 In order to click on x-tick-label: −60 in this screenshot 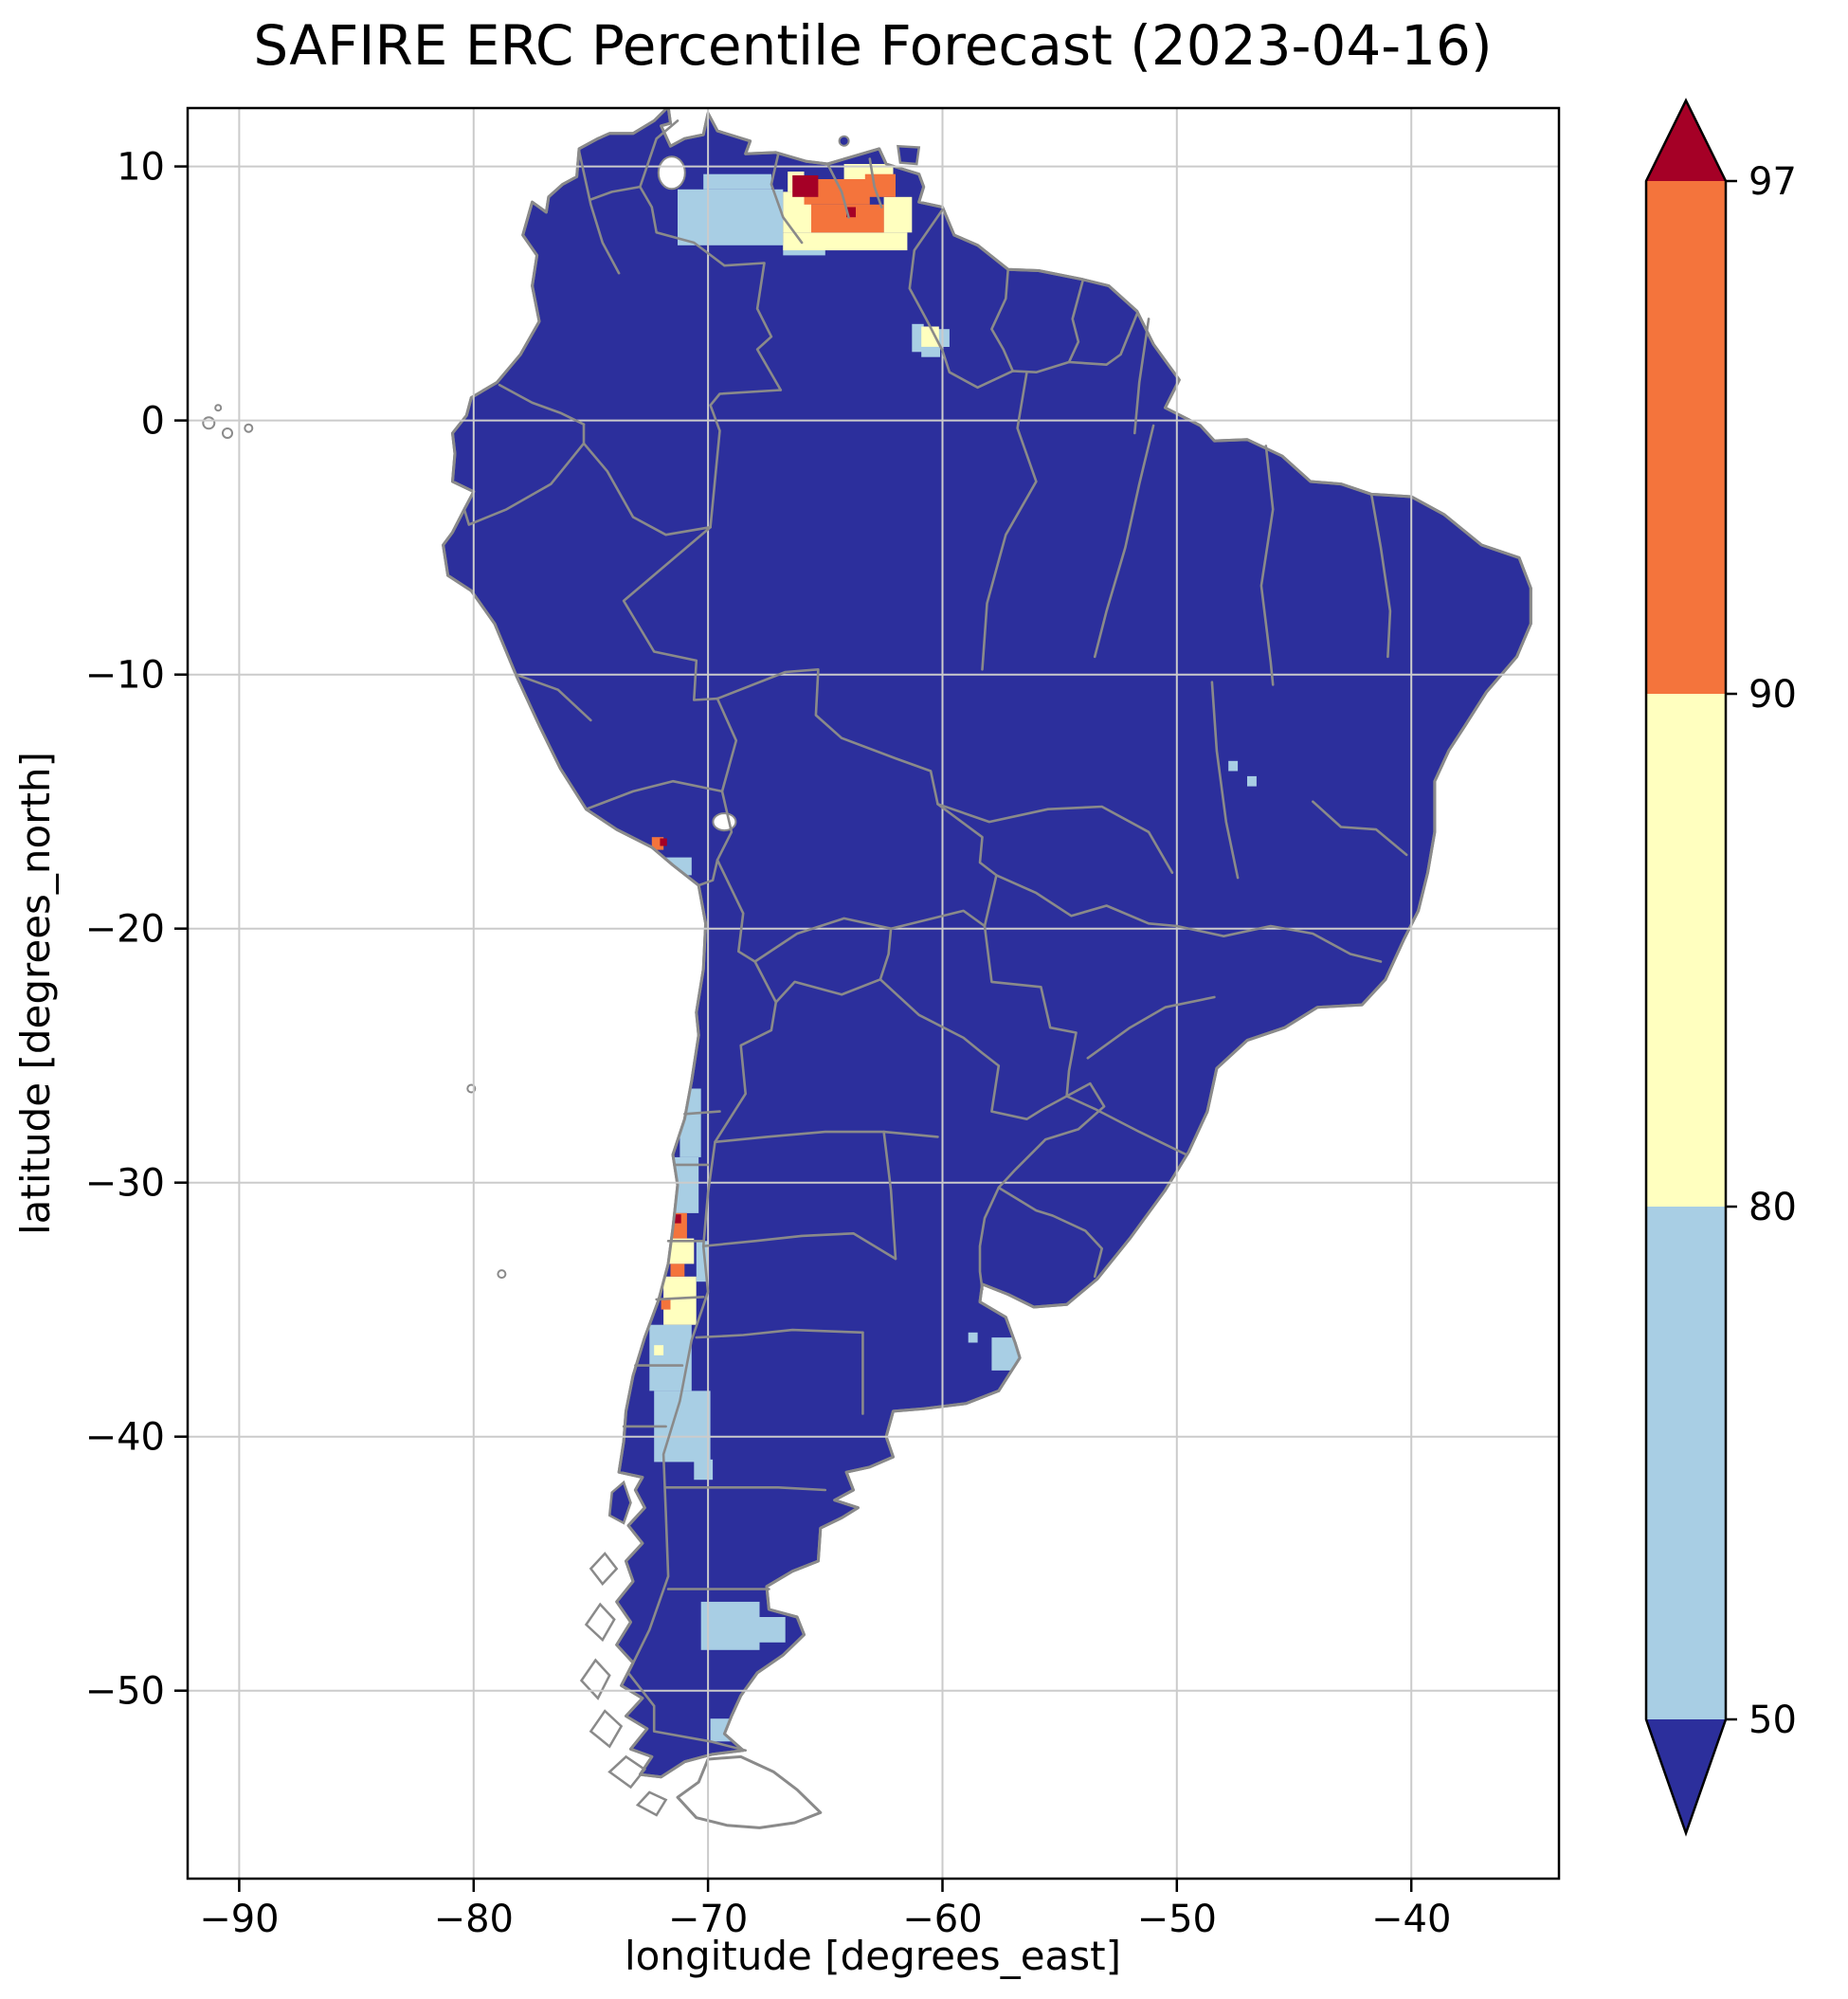, I will do `click(942, 1920)`.